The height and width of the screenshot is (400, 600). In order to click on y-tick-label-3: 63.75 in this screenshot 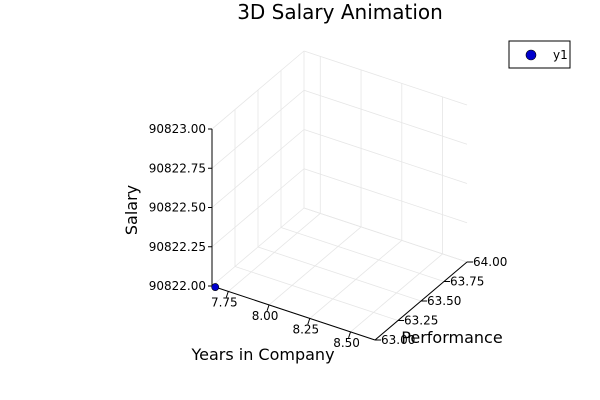, I will do `click(467, 282)`.